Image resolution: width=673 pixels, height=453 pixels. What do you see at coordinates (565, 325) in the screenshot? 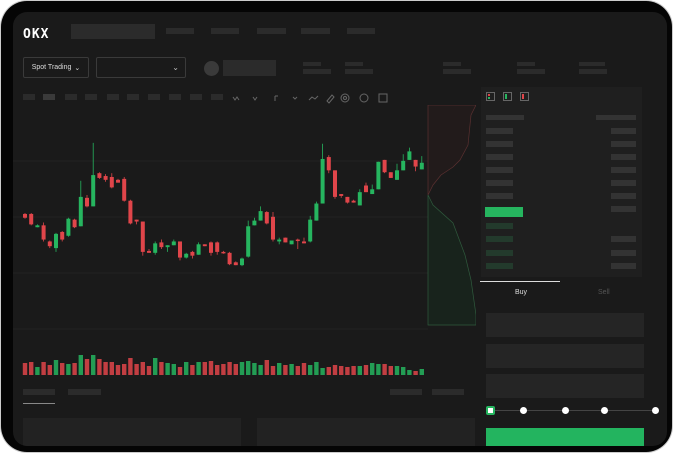
I see `price-input` at bounding box center [565, 325].